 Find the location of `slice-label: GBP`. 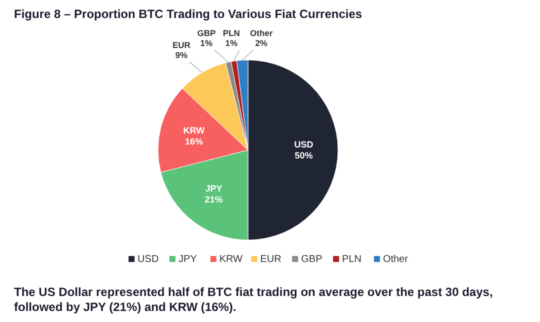

slice-label: GBP is located at coordinates (206, 33).